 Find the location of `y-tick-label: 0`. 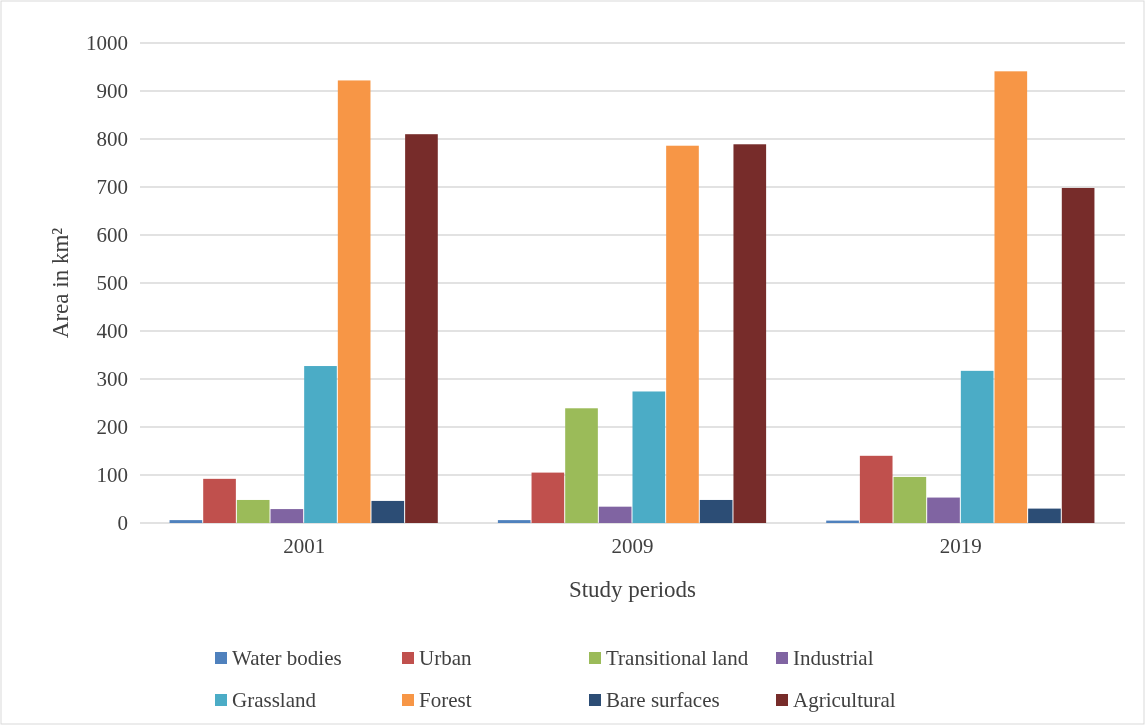

y-tick-label: 0 is located at coordinates (122, 523).